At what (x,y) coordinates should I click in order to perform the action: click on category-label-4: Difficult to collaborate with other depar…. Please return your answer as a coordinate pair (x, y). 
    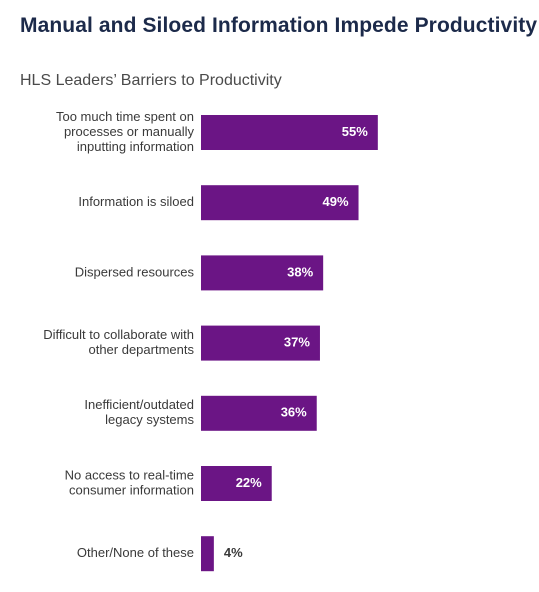
    Looking at the image, I should click on (118, 342).